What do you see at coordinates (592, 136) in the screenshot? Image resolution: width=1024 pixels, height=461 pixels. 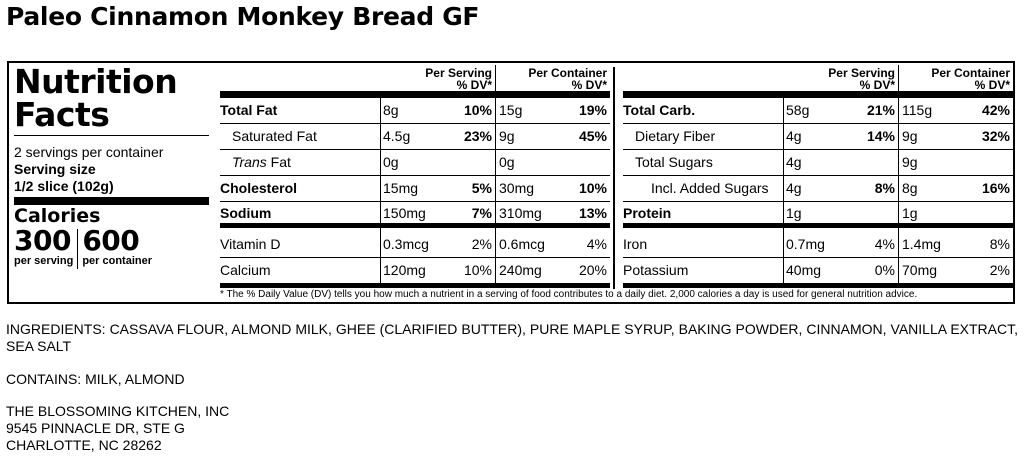 I see `dv-per-container: 45%` at bounding box center [592, 136].